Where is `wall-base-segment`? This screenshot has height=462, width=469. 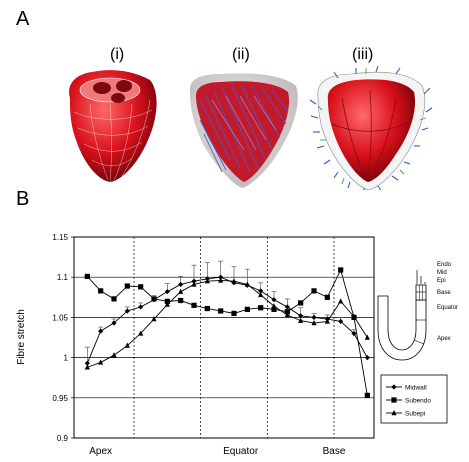
wall-base-segment is located at coordinates (421, 292).